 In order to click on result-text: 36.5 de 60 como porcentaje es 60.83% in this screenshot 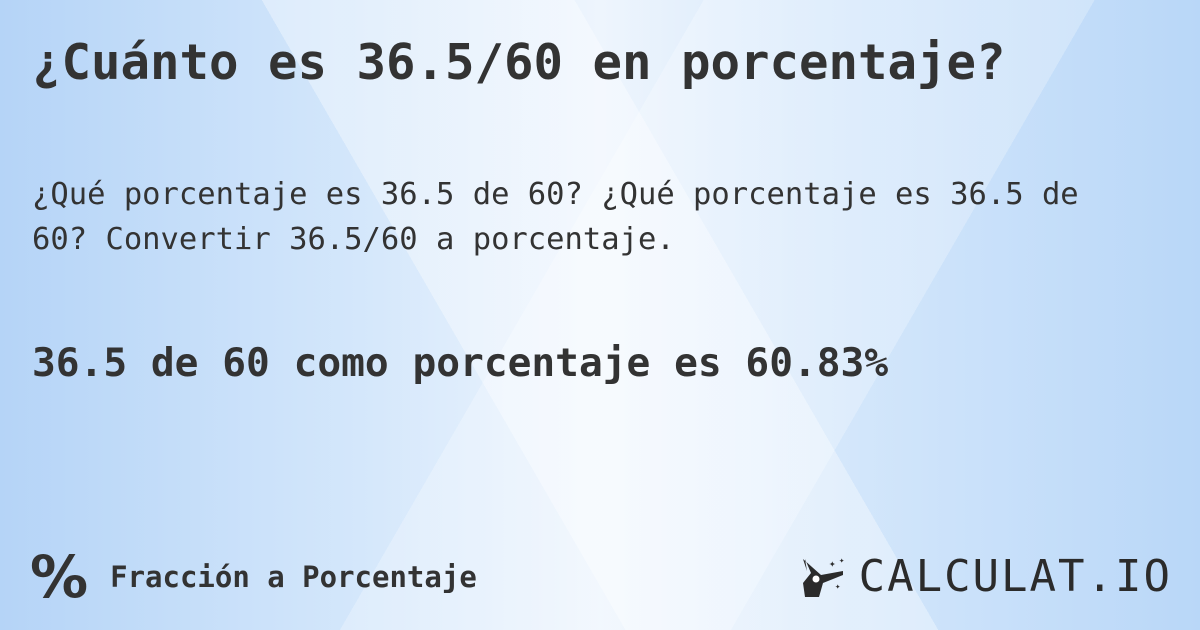, I will do `click(460, 363)`.